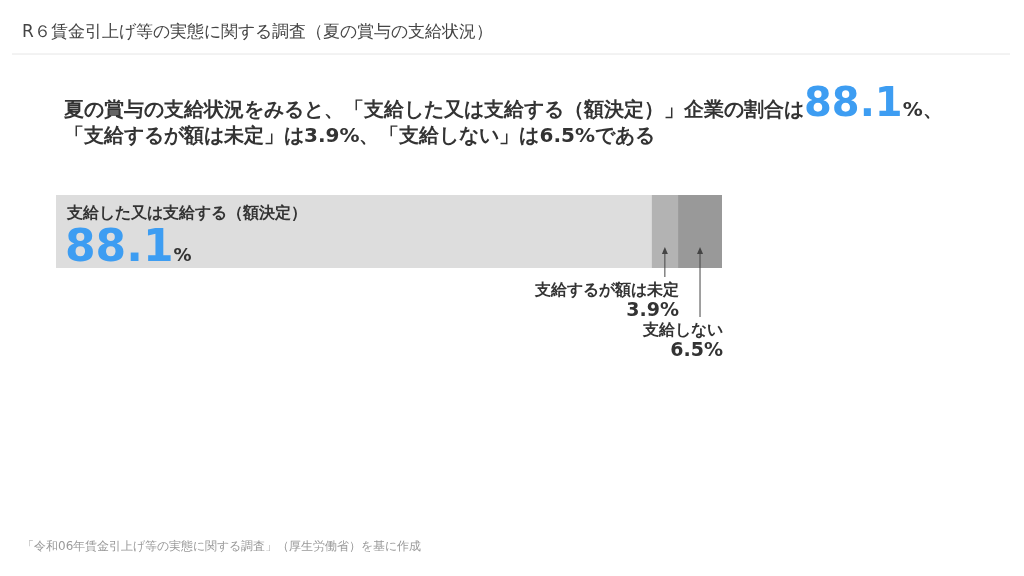 Image resolution: width=1024 pixels, height=576 pixels. What do you see at coordinates (257, 31) in the screenshot?
I see `title: R６賃金引上げ等の実態に関する調査（夏の賞与の支給状況）` at bounding box center [257, 31].